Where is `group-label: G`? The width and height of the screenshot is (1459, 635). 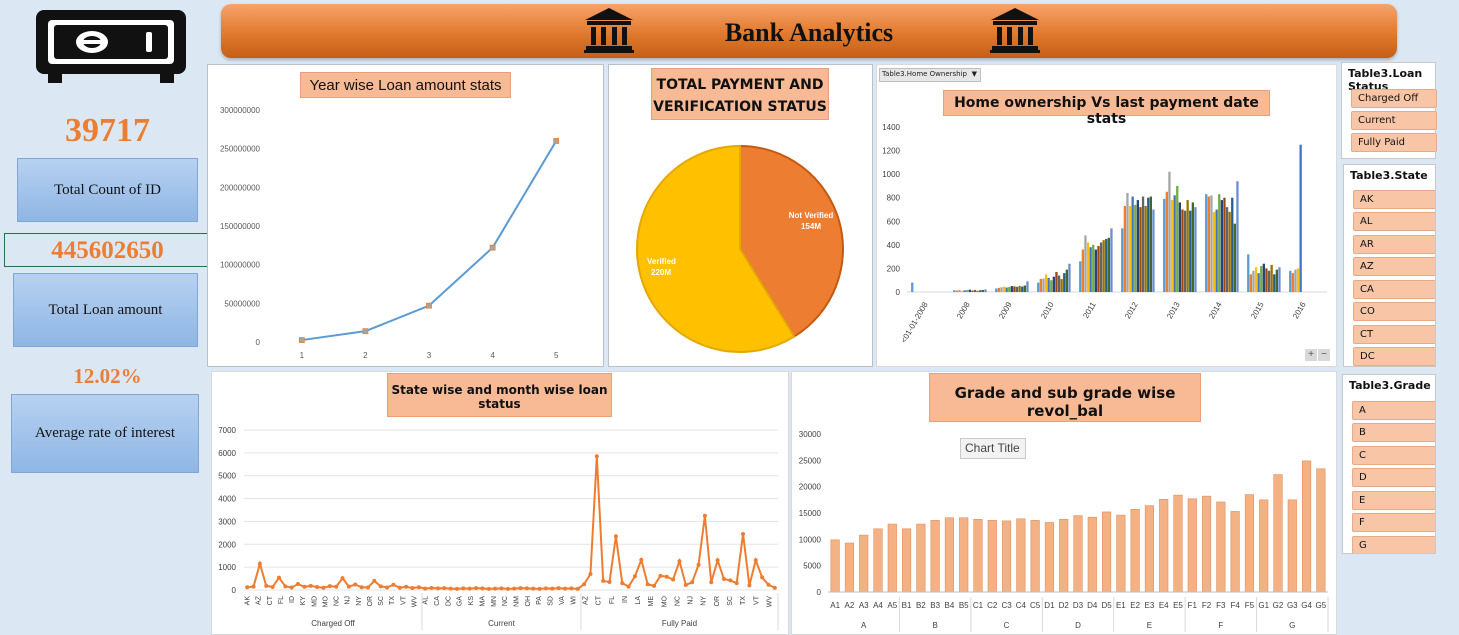 group-label: G is located at coordinates (1292, 625).